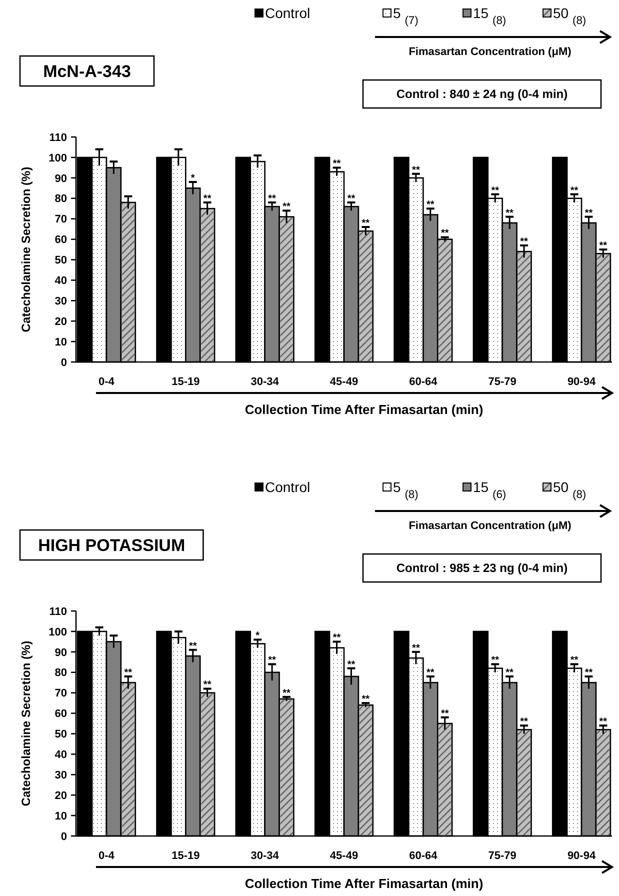 The width and height of the screenshot is (619, 896). What do you see at coordinates (489, 16) in the screenshot?
I see `legend-label: 15 $_{(8)}$` at bounding box center [489, 16].